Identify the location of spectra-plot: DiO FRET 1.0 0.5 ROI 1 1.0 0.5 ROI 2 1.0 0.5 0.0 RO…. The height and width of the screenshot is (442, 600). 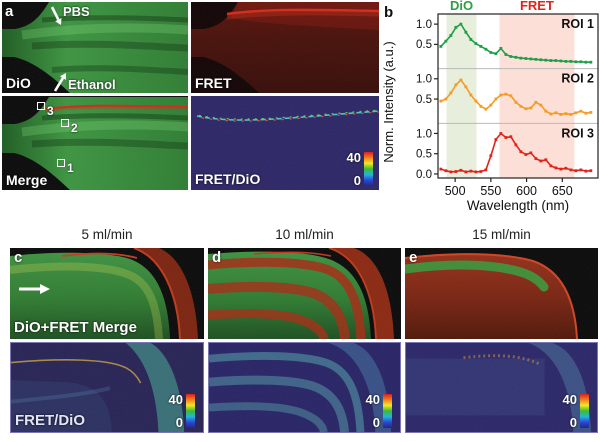
(507, 99).